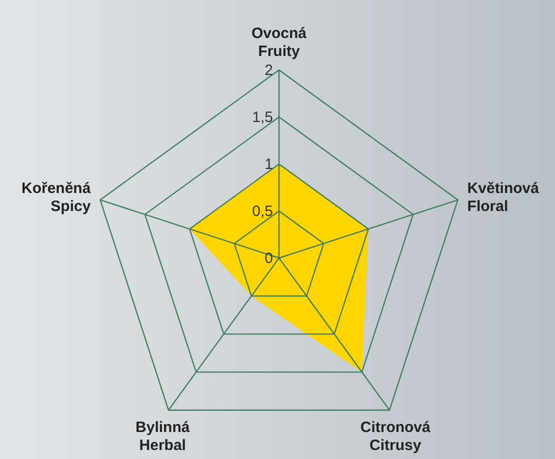 The width and height of the screenshot is (555, 459). What do you see at coordinates (268, 164) in the screenshot?
I see `y-tick-label: 1` at bounding box center [268, 164].